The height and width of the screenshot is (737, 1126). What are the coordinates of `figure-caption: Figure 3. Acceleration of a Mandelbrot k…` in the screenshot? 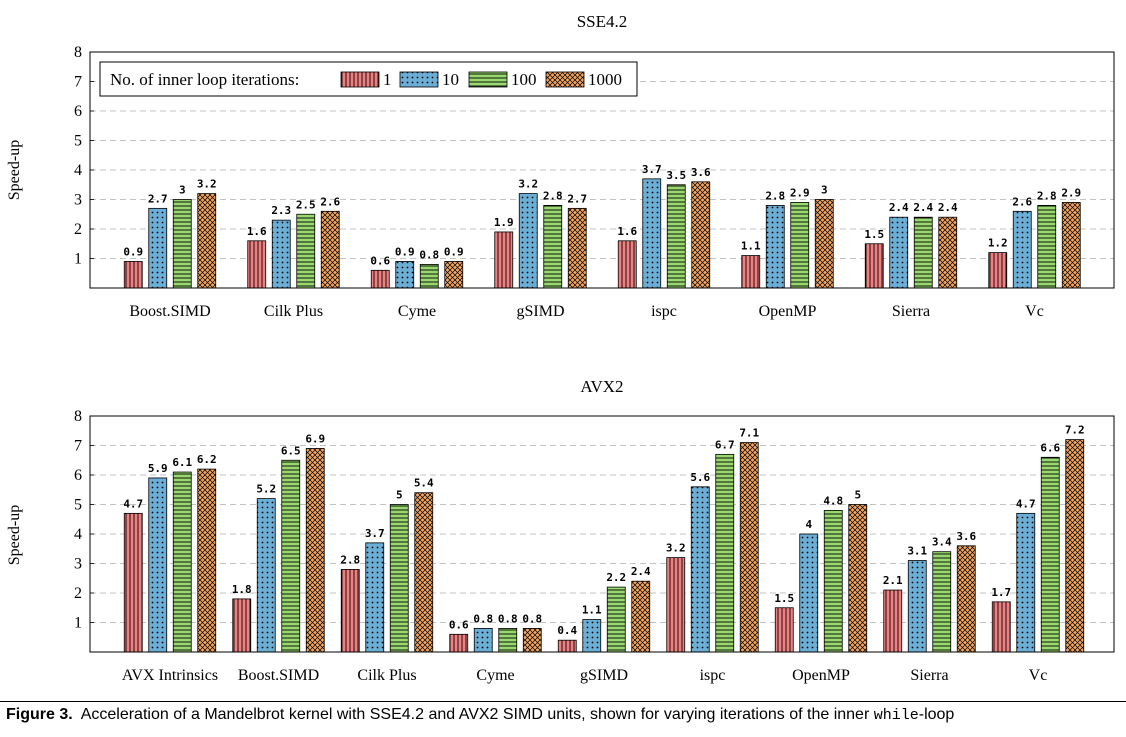 It's located at (563, 715).